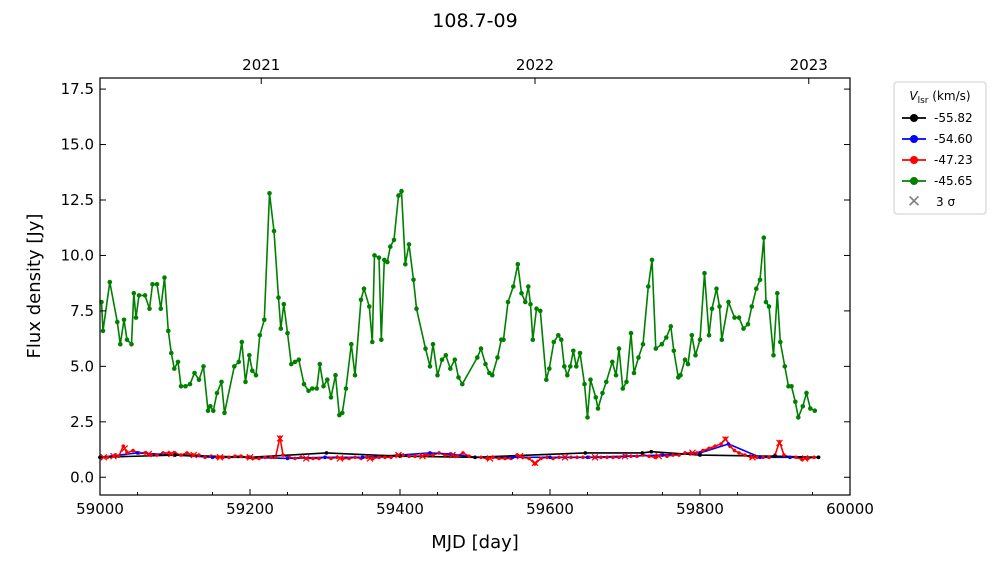 The image size is (1000, 562). I want to click on top-tick-label-1: 2022, so click(535, 65).